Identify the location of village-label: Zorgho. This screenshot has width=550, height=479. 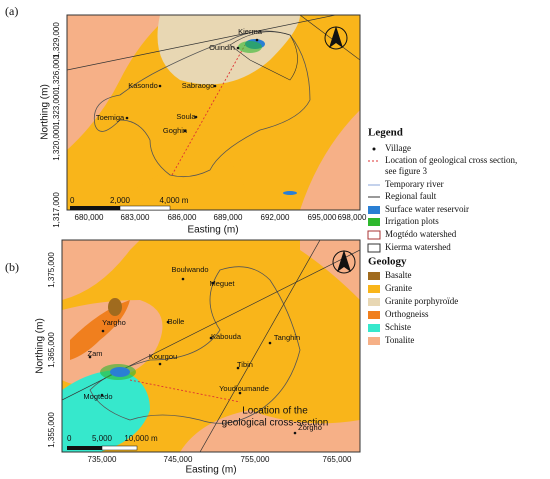
(310, 427).